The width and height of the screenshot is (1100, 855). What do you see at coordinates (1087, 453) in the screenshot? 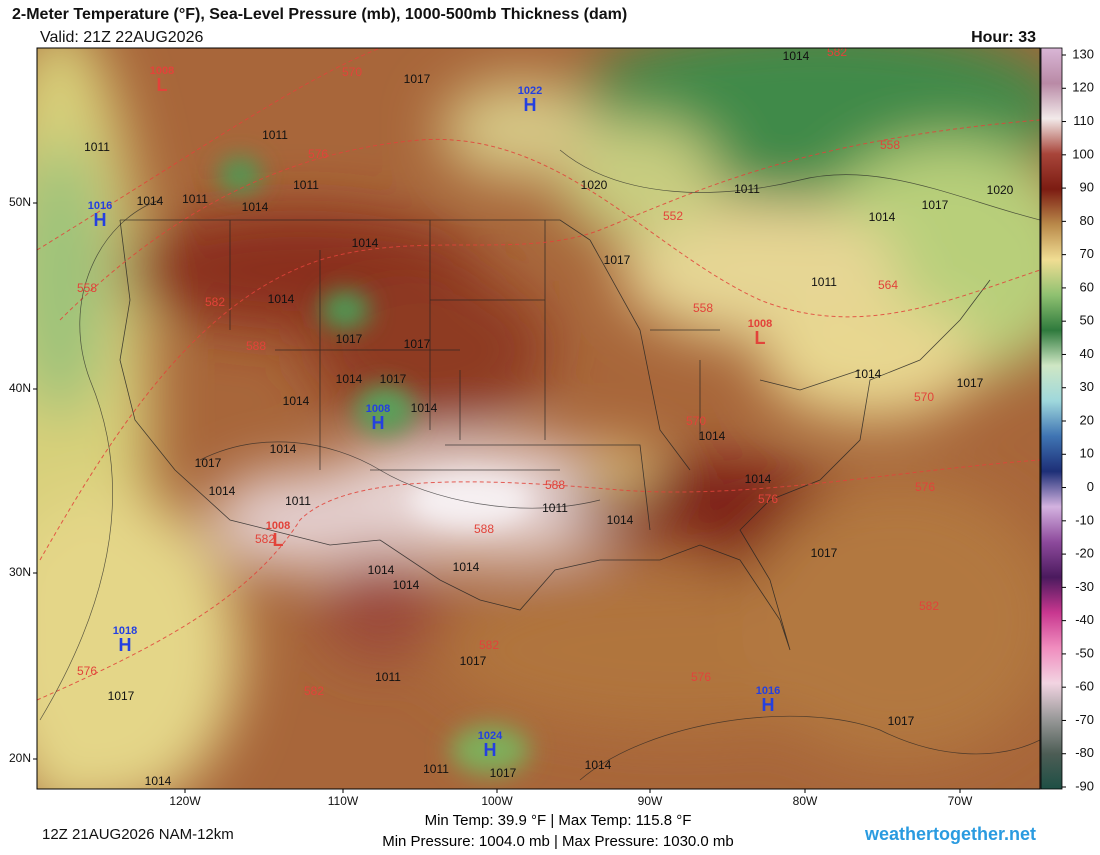
I see `colorbar-tick-label: 10` at bounding box center [1087, 453].